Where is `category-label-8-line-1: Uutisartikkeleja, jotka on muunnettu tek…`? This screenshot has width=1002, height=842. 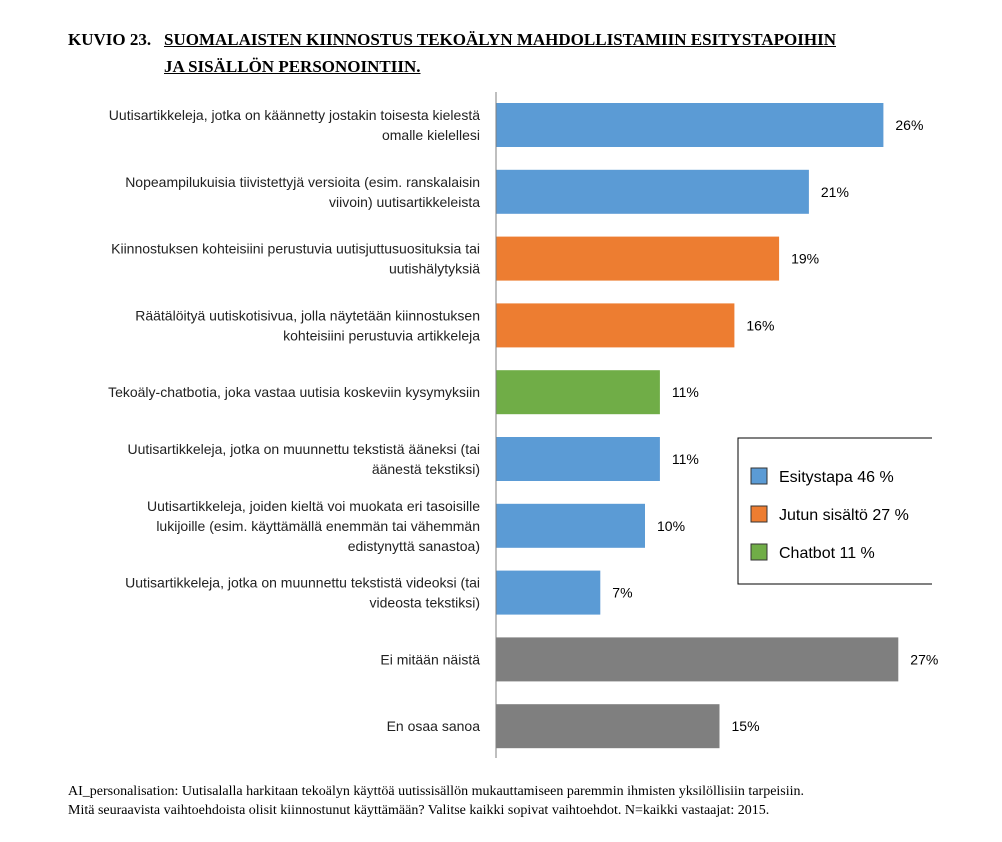 category-label-8-line-1: Uutisartikkeleja, jotka on muunnettu tek… is located at coordinates (302, 583).